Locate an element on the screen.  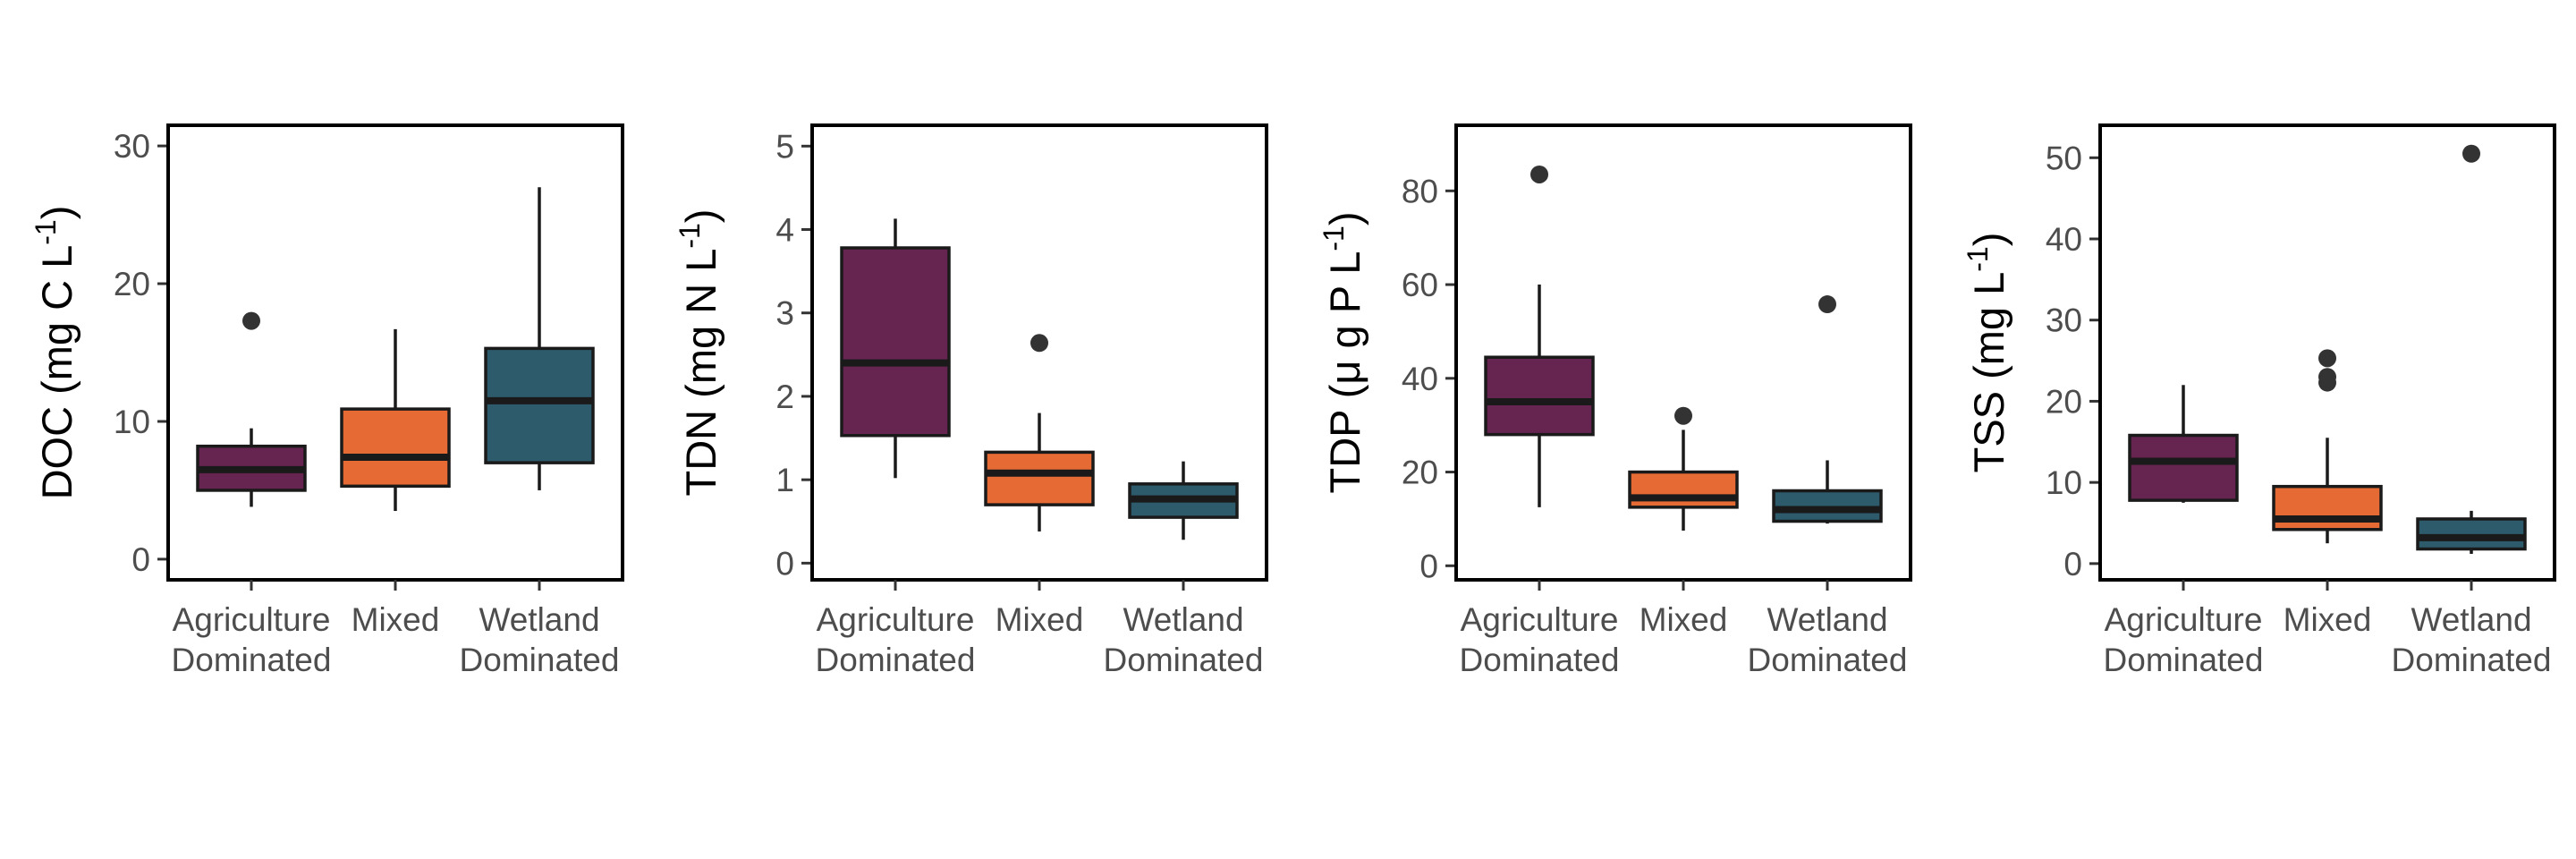
y-axis-title-name: DOC is located at coordinates (56, 452).